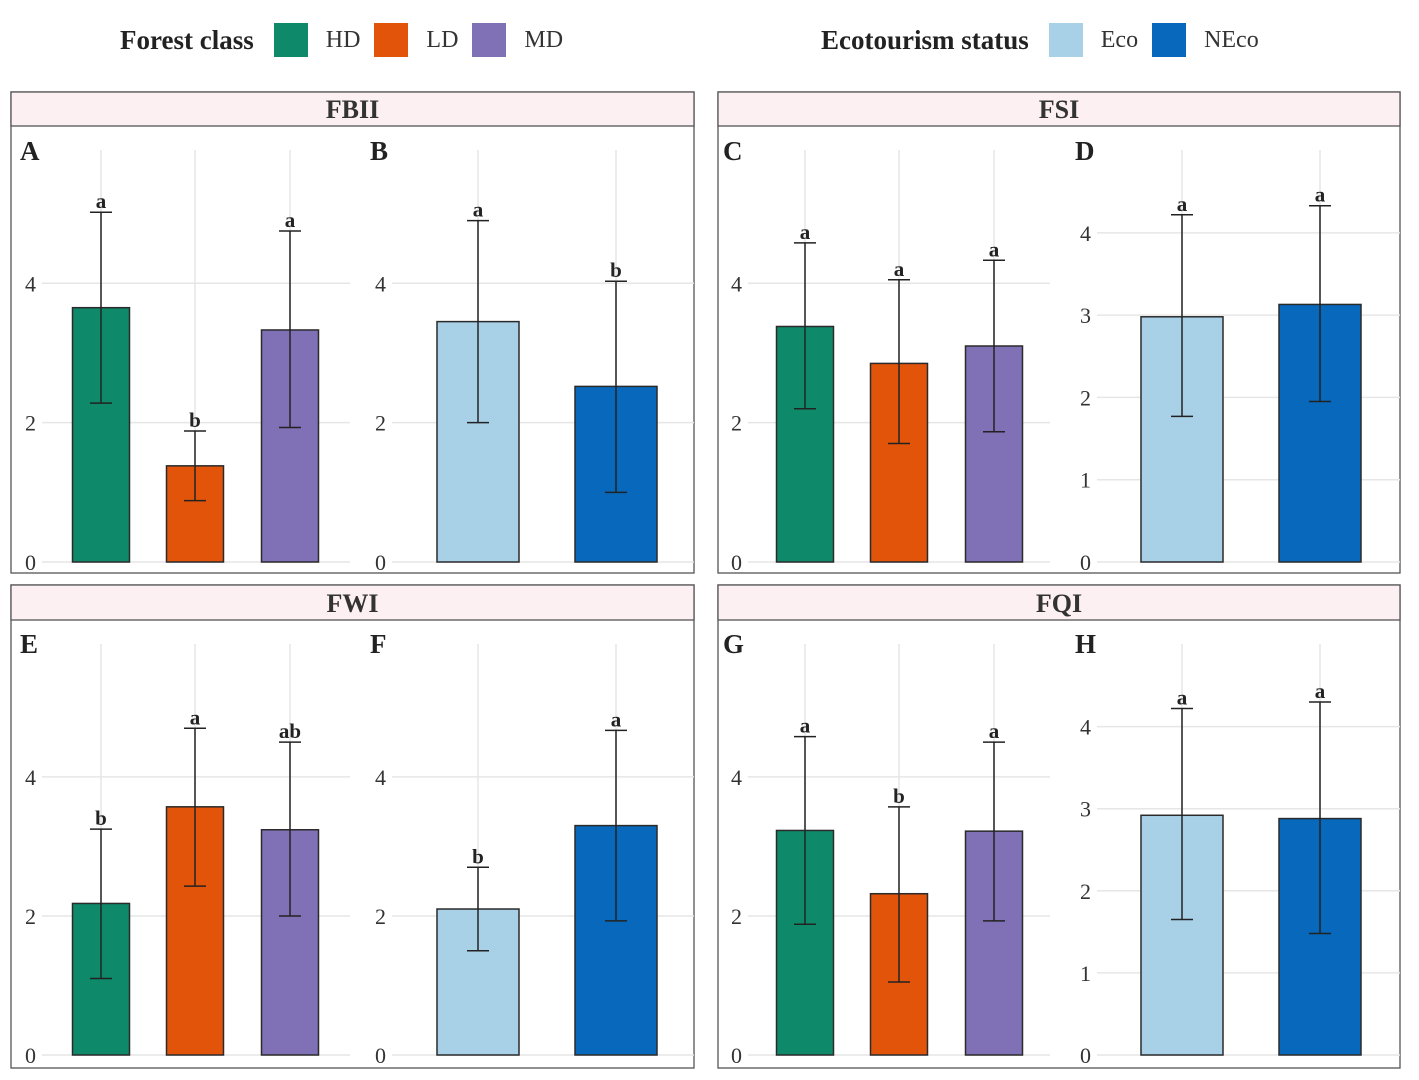 The image size is (1419, 1080). I want to click on panel-label: H, so click(1085, 644).